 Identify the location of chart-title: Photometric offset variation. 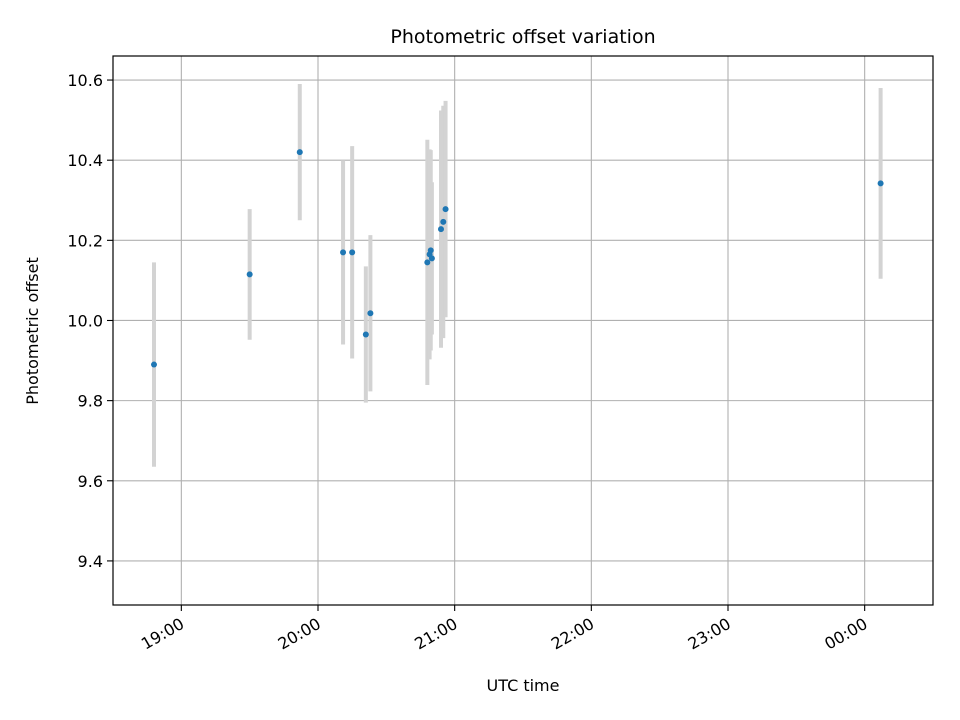
(522, 37).